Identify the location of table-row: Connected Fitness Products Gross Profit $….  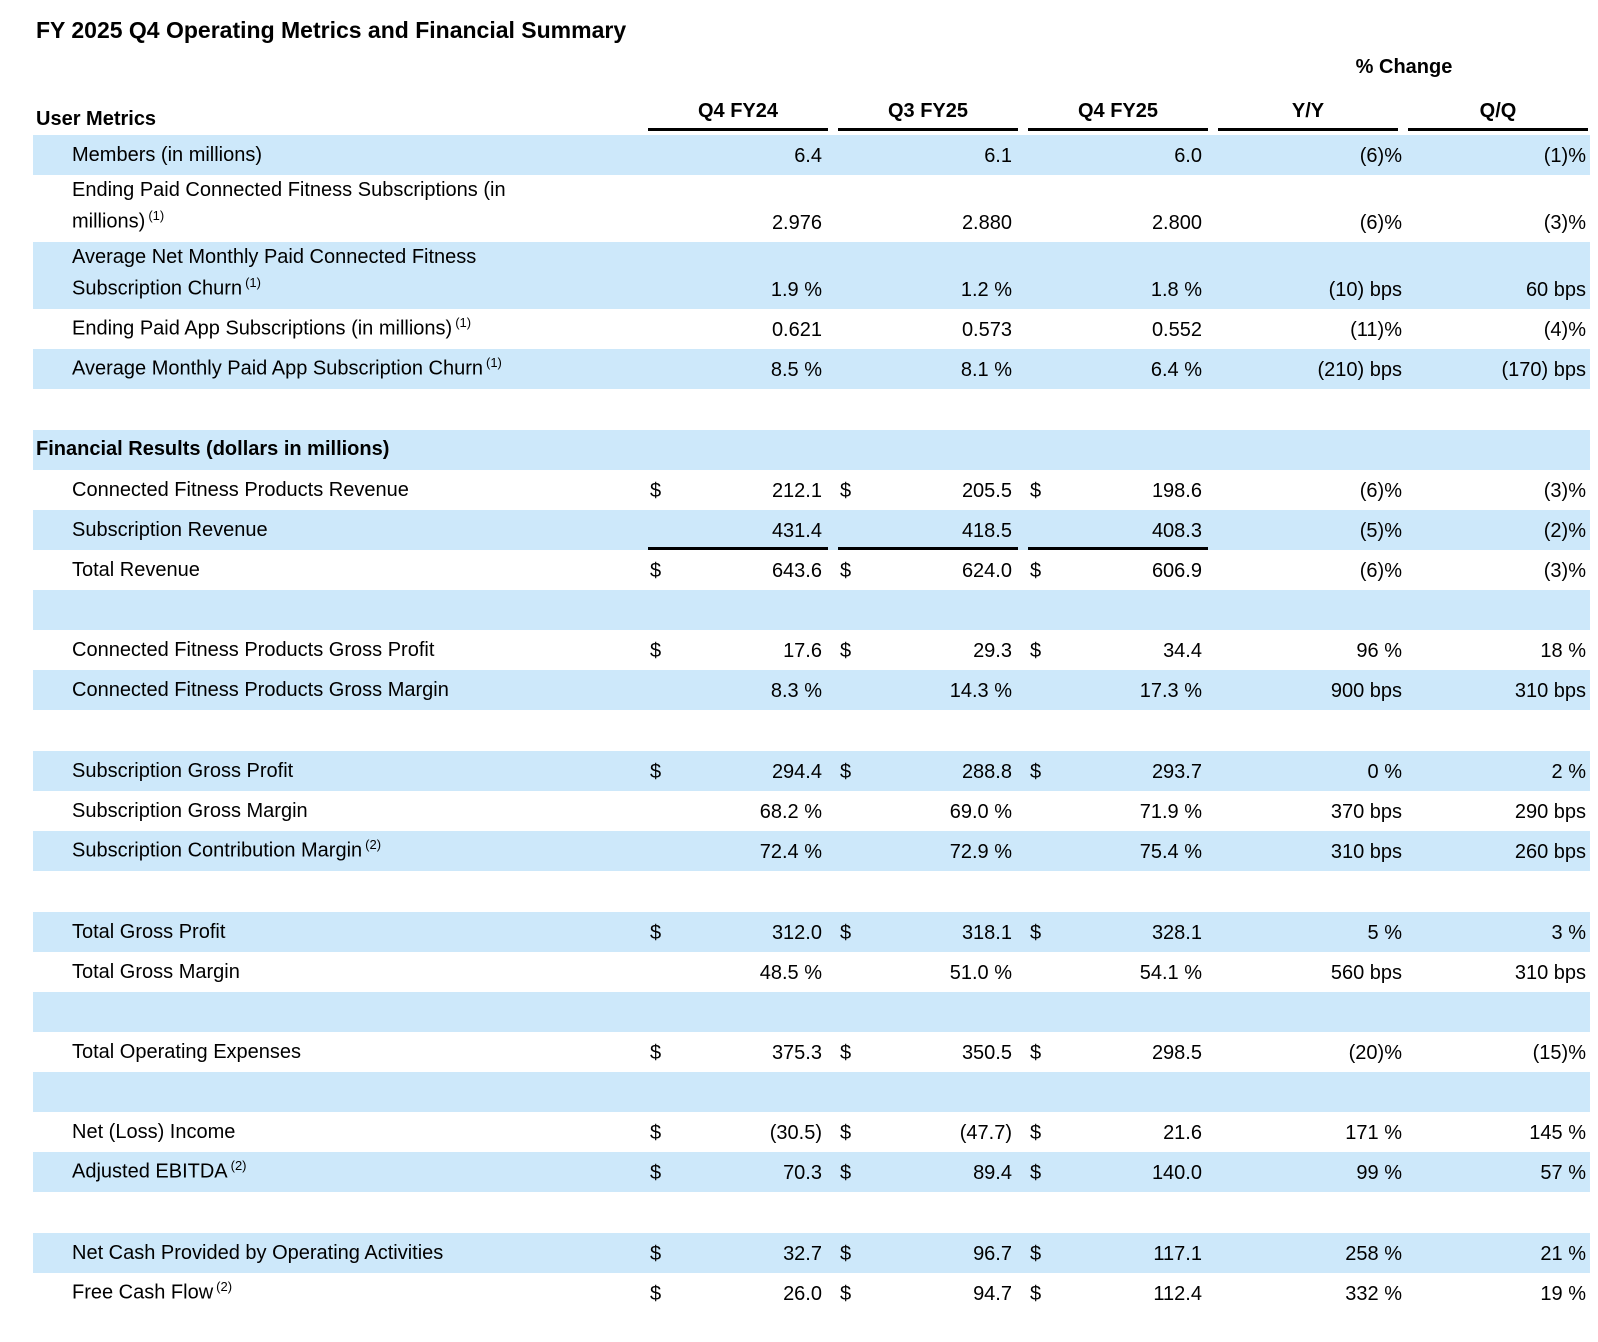
(811, 650).